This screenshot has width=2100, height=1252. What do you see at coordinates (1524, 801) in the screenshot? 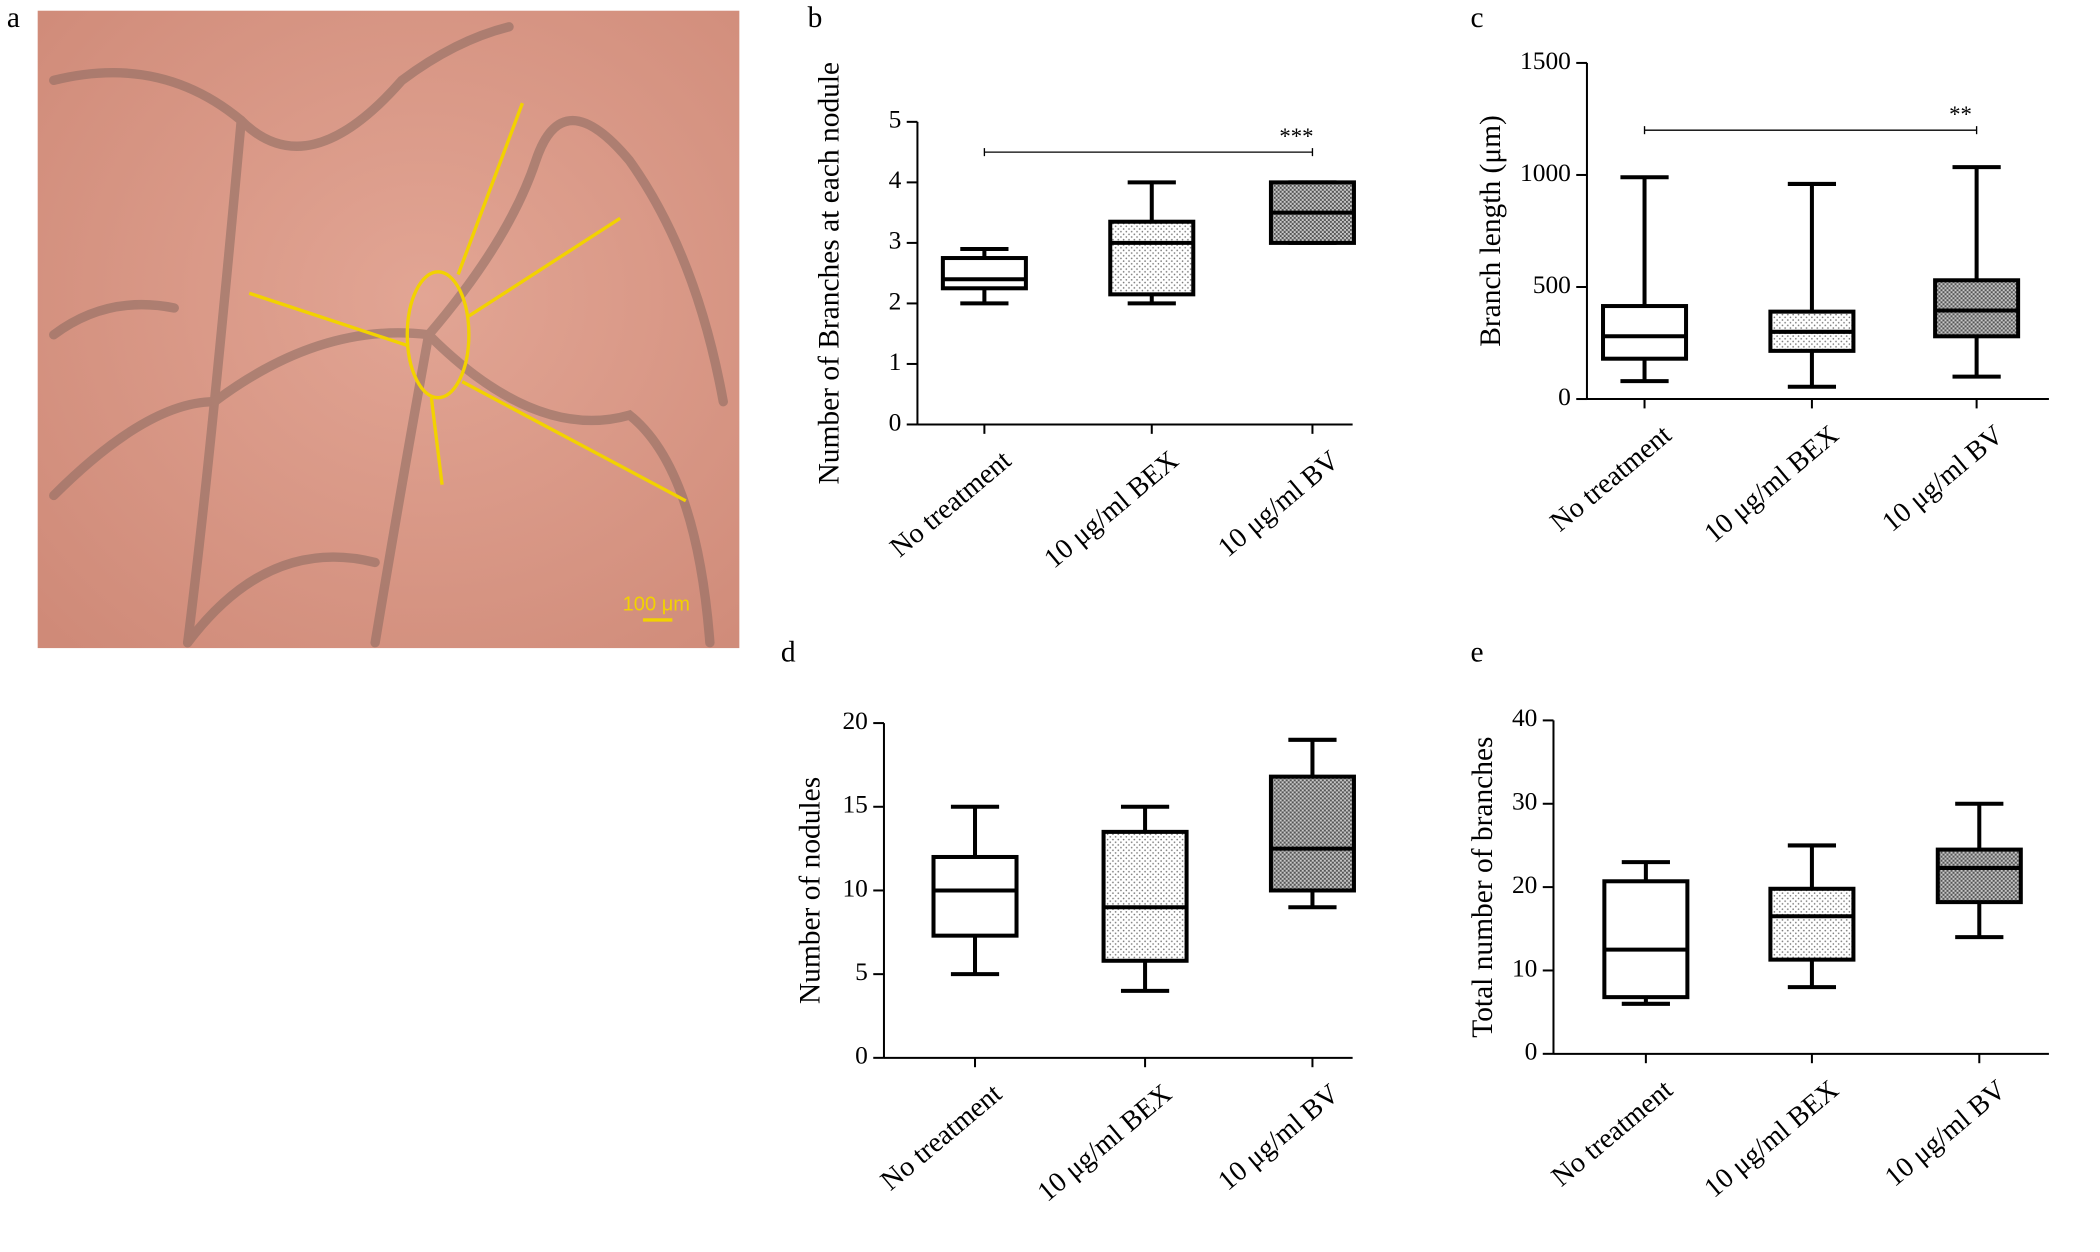
I see `y-tick-label: 30` at bounding box center [1524, 801].